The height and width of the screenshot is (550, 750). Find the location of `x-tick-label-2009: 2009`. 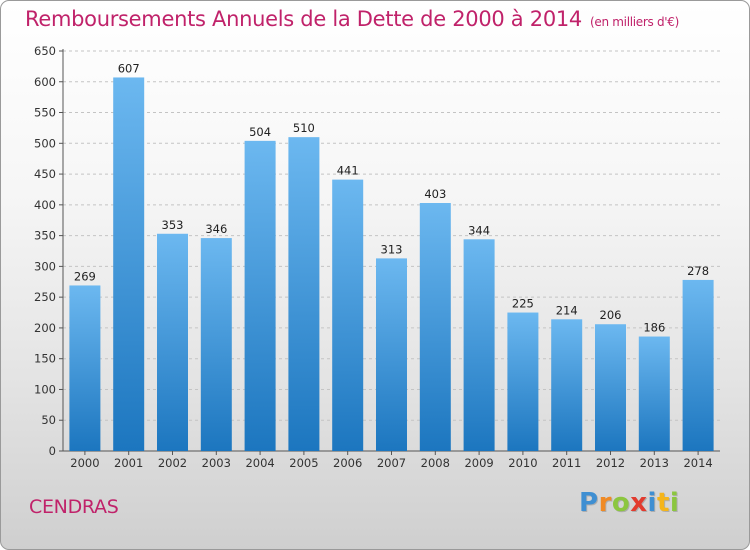

x-tick-label-2009: 2009 is located at coordinates (478, 463).